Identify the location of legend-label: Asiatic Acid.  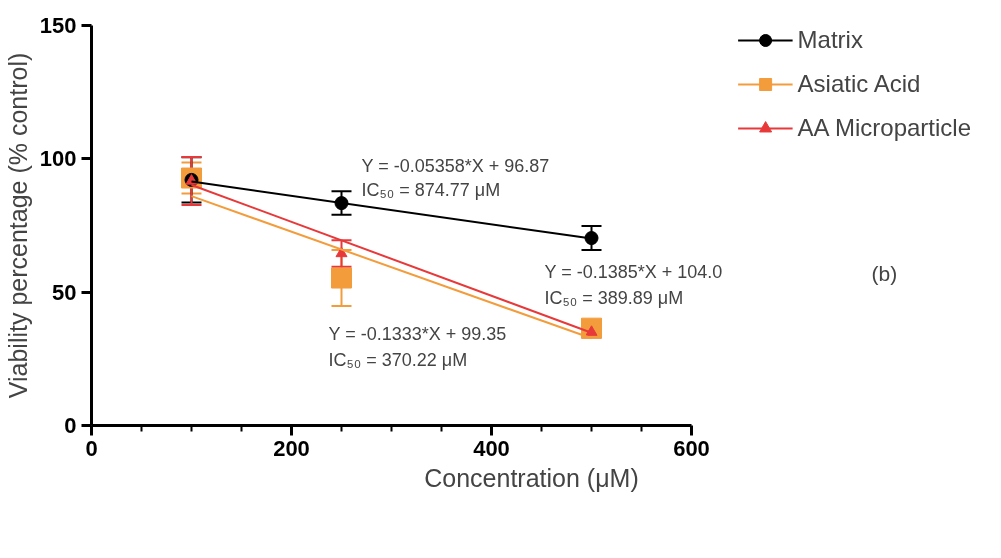
(859, 84).